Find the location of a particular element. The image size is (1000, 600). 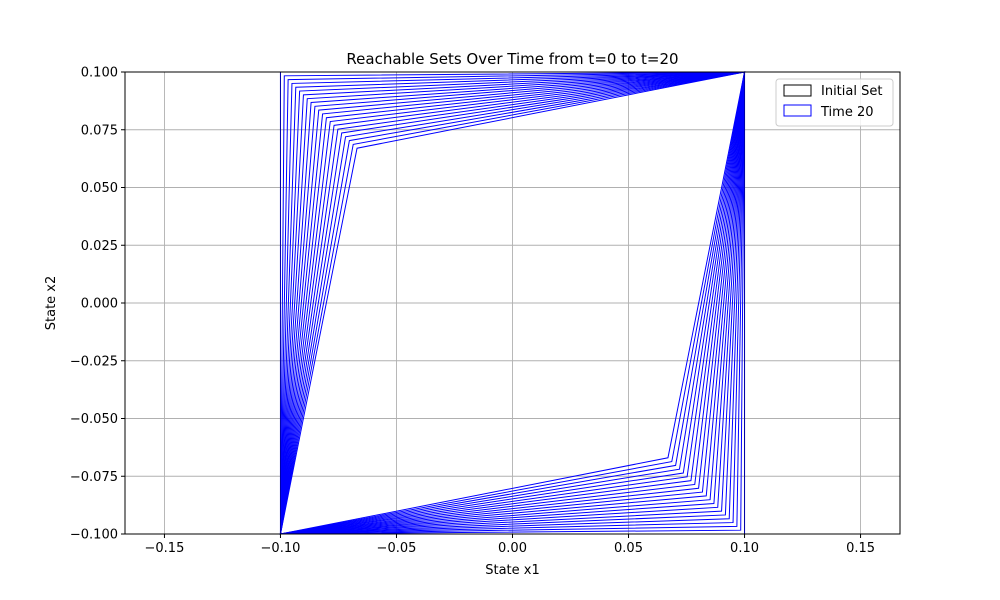

y-tick-label-7: 0.075 is located at coordinates (99, 130).